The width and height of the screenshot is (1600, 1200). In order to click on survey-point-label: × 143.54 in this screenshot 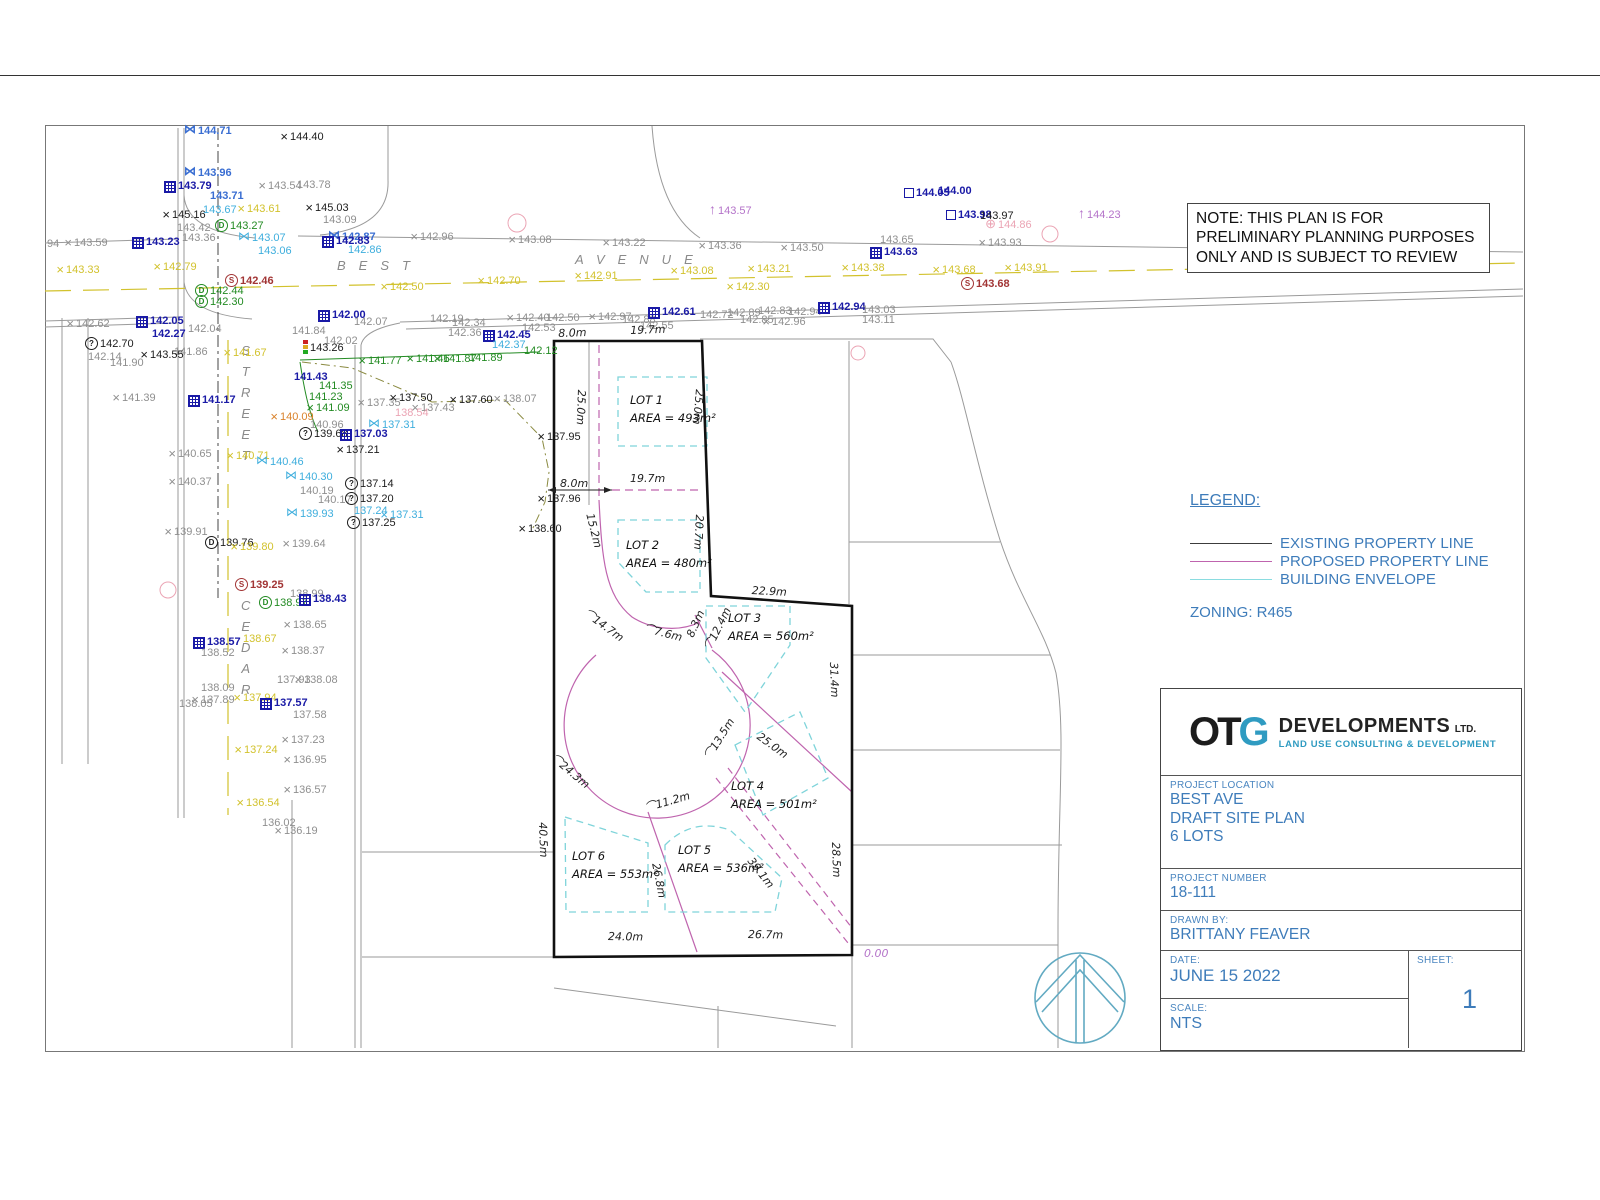, I will do `click(280, 185)`.